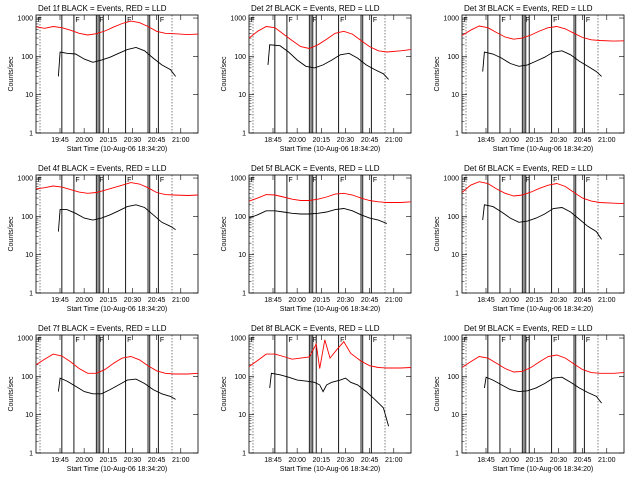  What do you see at coordinates (102, 328) in the screenshot?
I see `panel-title: Det 7f BLACK = Events, RED = LLD` at bounding box center [102, 328].